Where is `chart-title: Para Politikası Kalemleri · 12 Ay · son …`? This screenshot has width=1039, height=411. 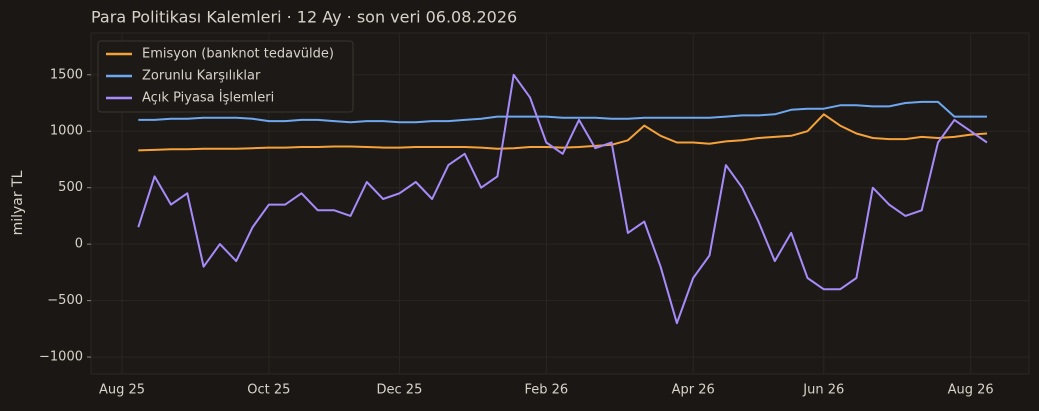 chart-title: Para Politikası Kalemleri · 12 Ay · son … is located at coordinates (304, 17).